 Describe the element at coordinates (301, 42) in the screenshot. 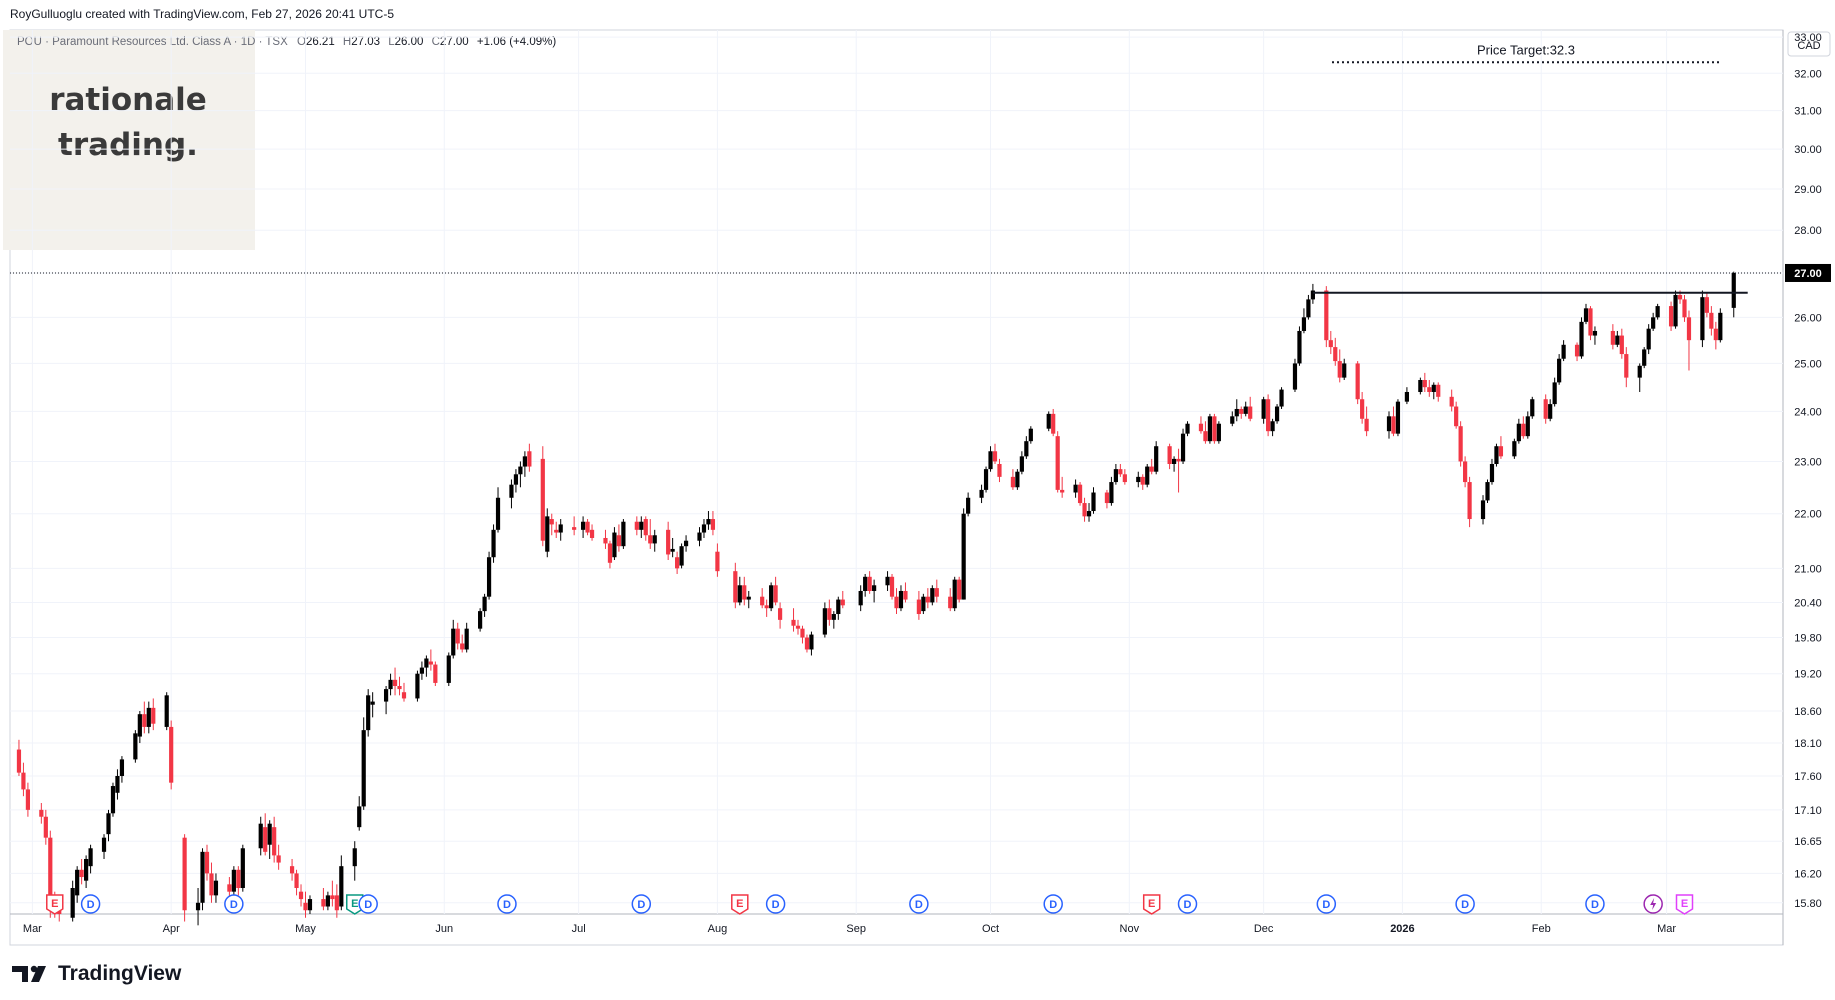

I see `open-label: O` at that location.